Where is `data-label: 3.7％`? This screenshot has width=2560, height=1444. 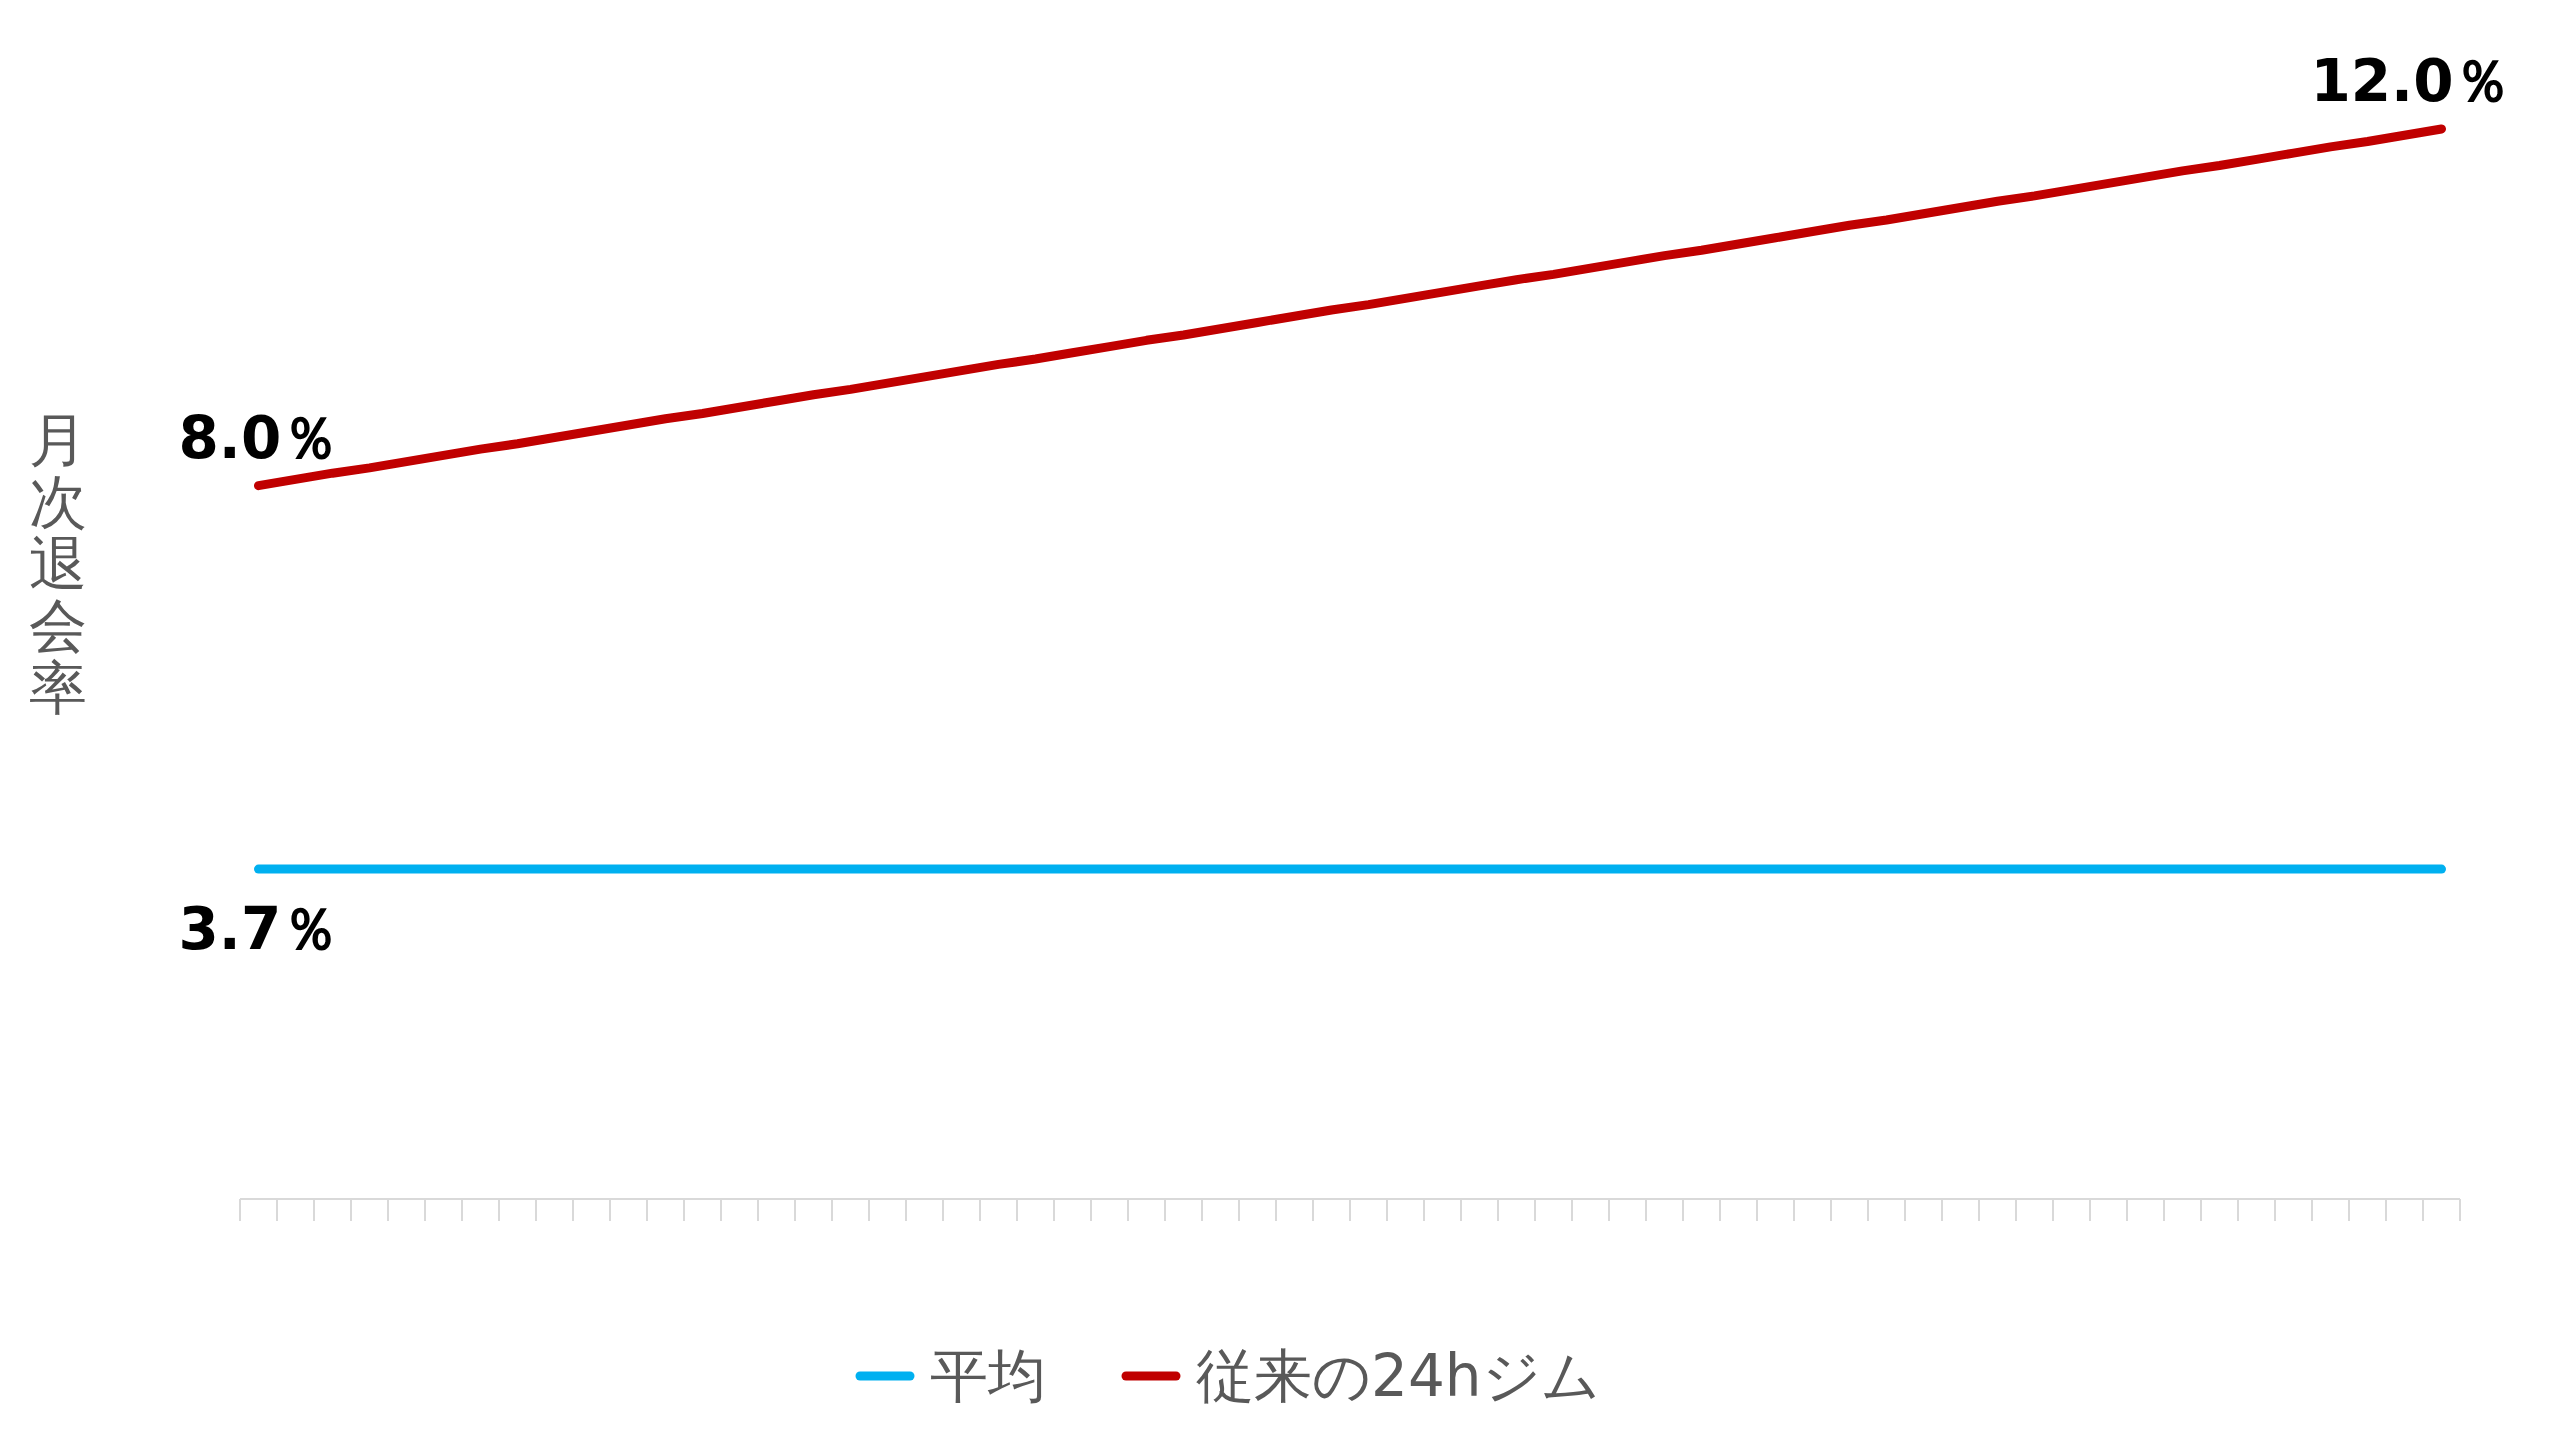
data-label: 3.7％ is located at coordinates (259, 929).